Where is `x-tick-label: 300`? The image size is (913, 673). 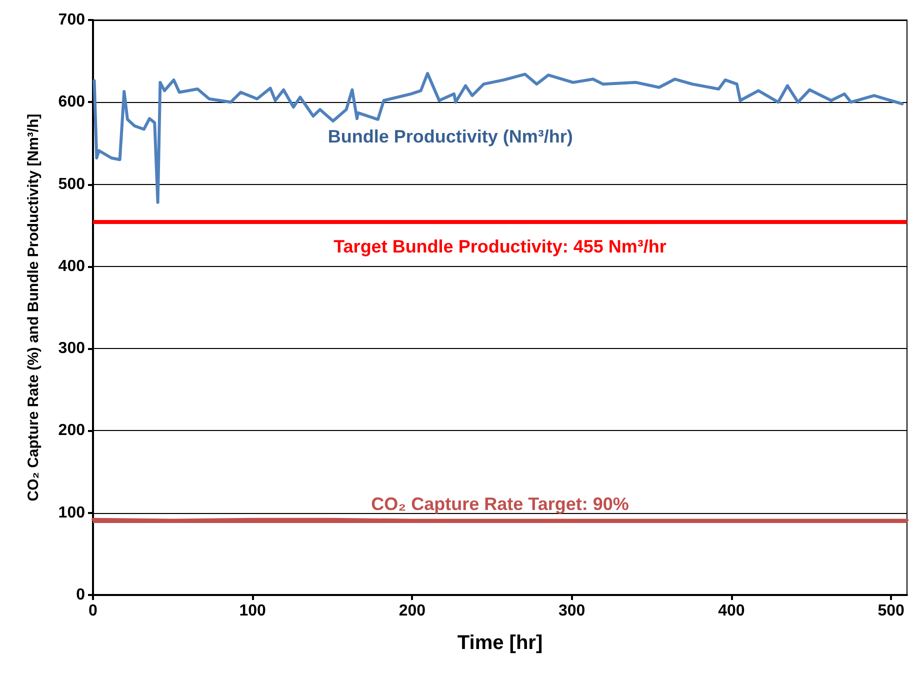 x-tick-label: 300 is located at coordinates (572, 611).